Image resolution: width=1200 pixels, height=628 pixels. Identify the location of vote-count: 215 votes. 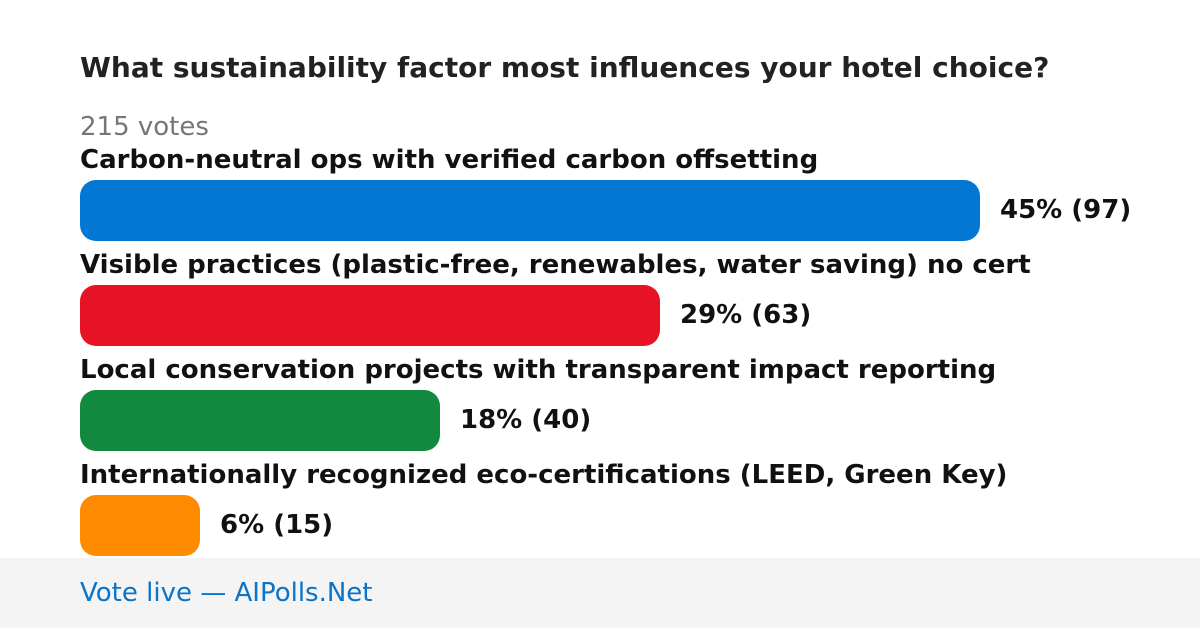
(144, 127).